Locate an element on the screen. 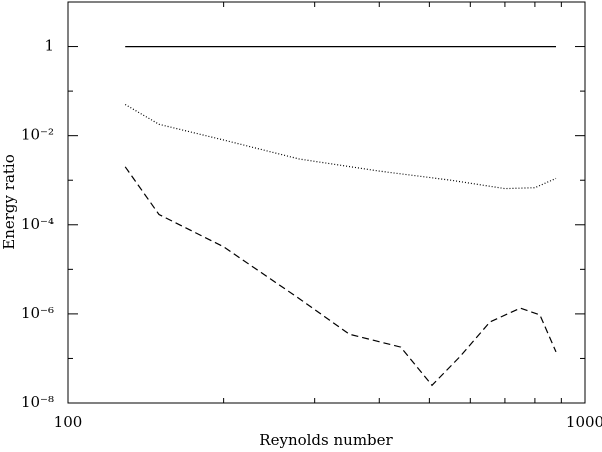 This screenshot has height=452, width=602. x-tick-label: 1000 is located at coordinates (584, 422).